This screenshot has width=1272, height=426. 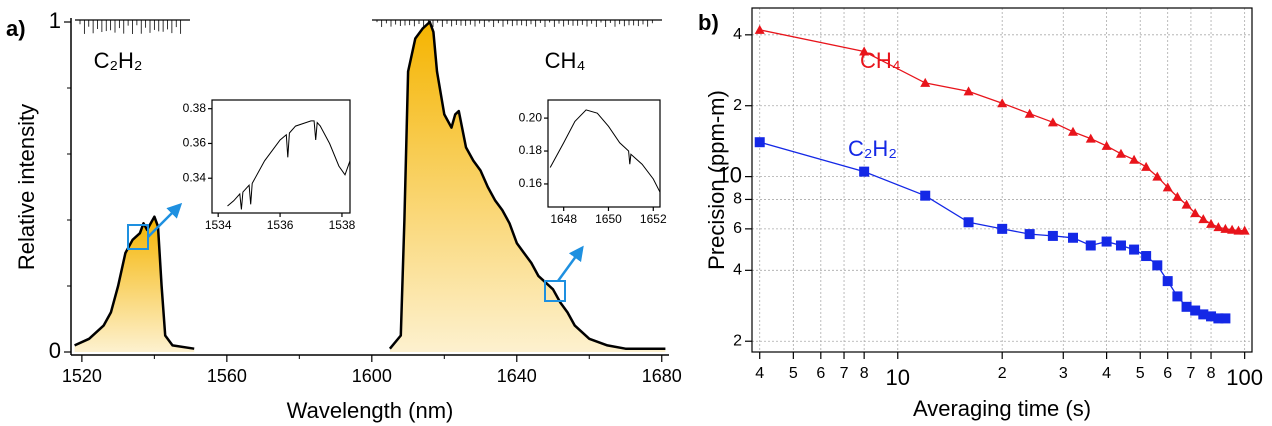 What do you see at coordinates (82, 376) in the screenshot?
I see `x-tick-label: 1520` at bounding box center [82, 376].